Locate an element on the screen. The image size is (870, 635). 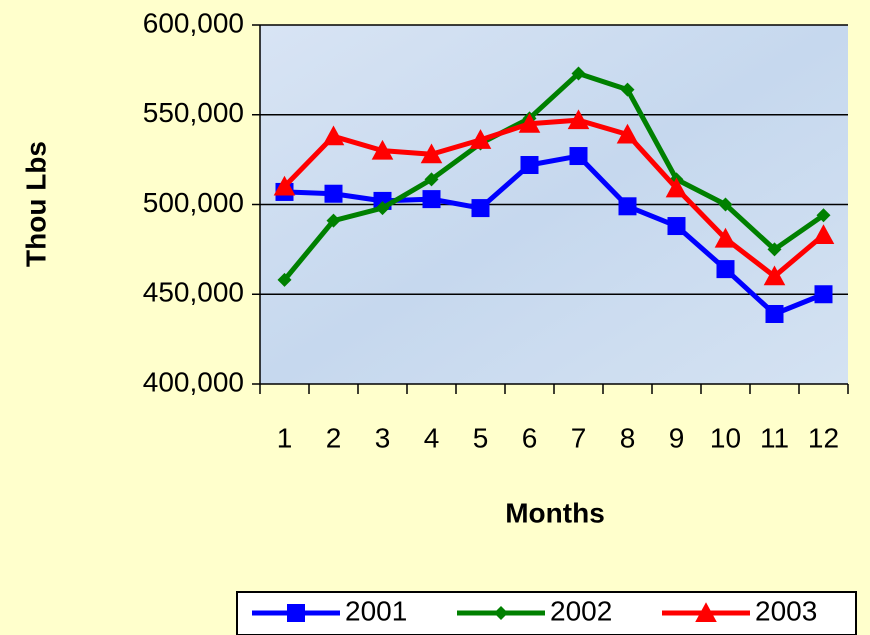
y-tick-label: 500,000 is located at coordinates (193, 202).